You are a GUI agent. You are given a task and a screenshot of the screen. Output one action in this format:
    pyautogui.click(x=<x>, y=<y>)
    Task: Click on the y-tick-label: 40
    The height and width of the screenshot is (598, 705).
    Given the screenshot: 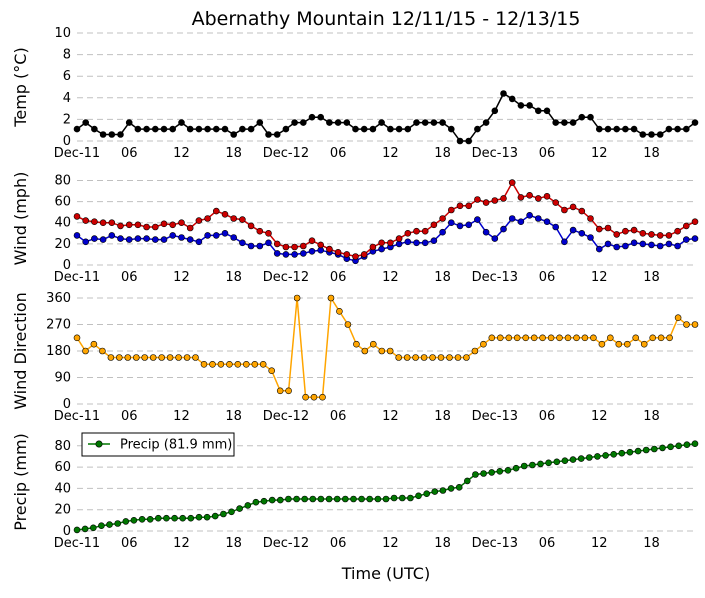 What is the action you would take?
    pyautogui.click(x=62, y=488)
    